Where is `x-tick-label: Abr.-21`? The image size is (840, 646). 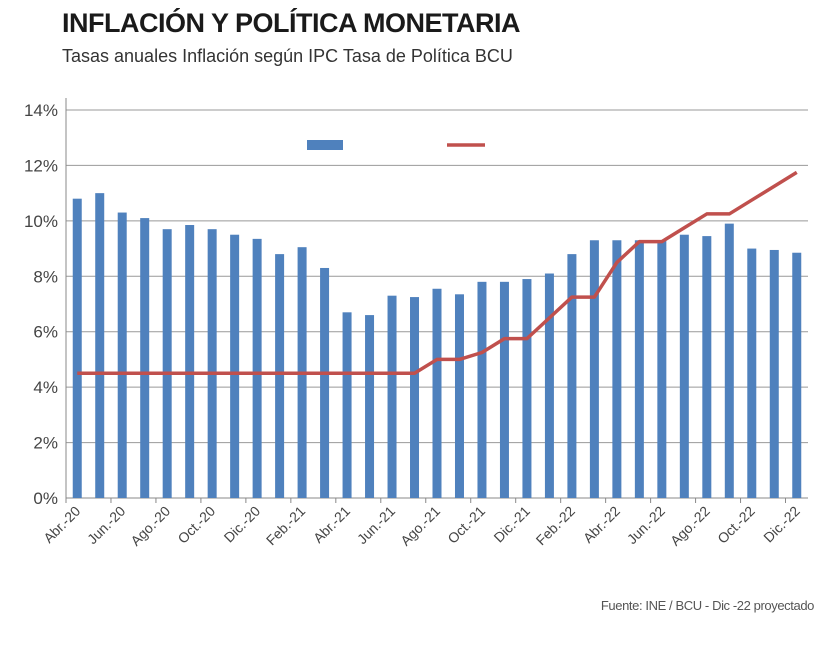 x-tick-label: Abr.-21 is located at coordinates (331, 524).